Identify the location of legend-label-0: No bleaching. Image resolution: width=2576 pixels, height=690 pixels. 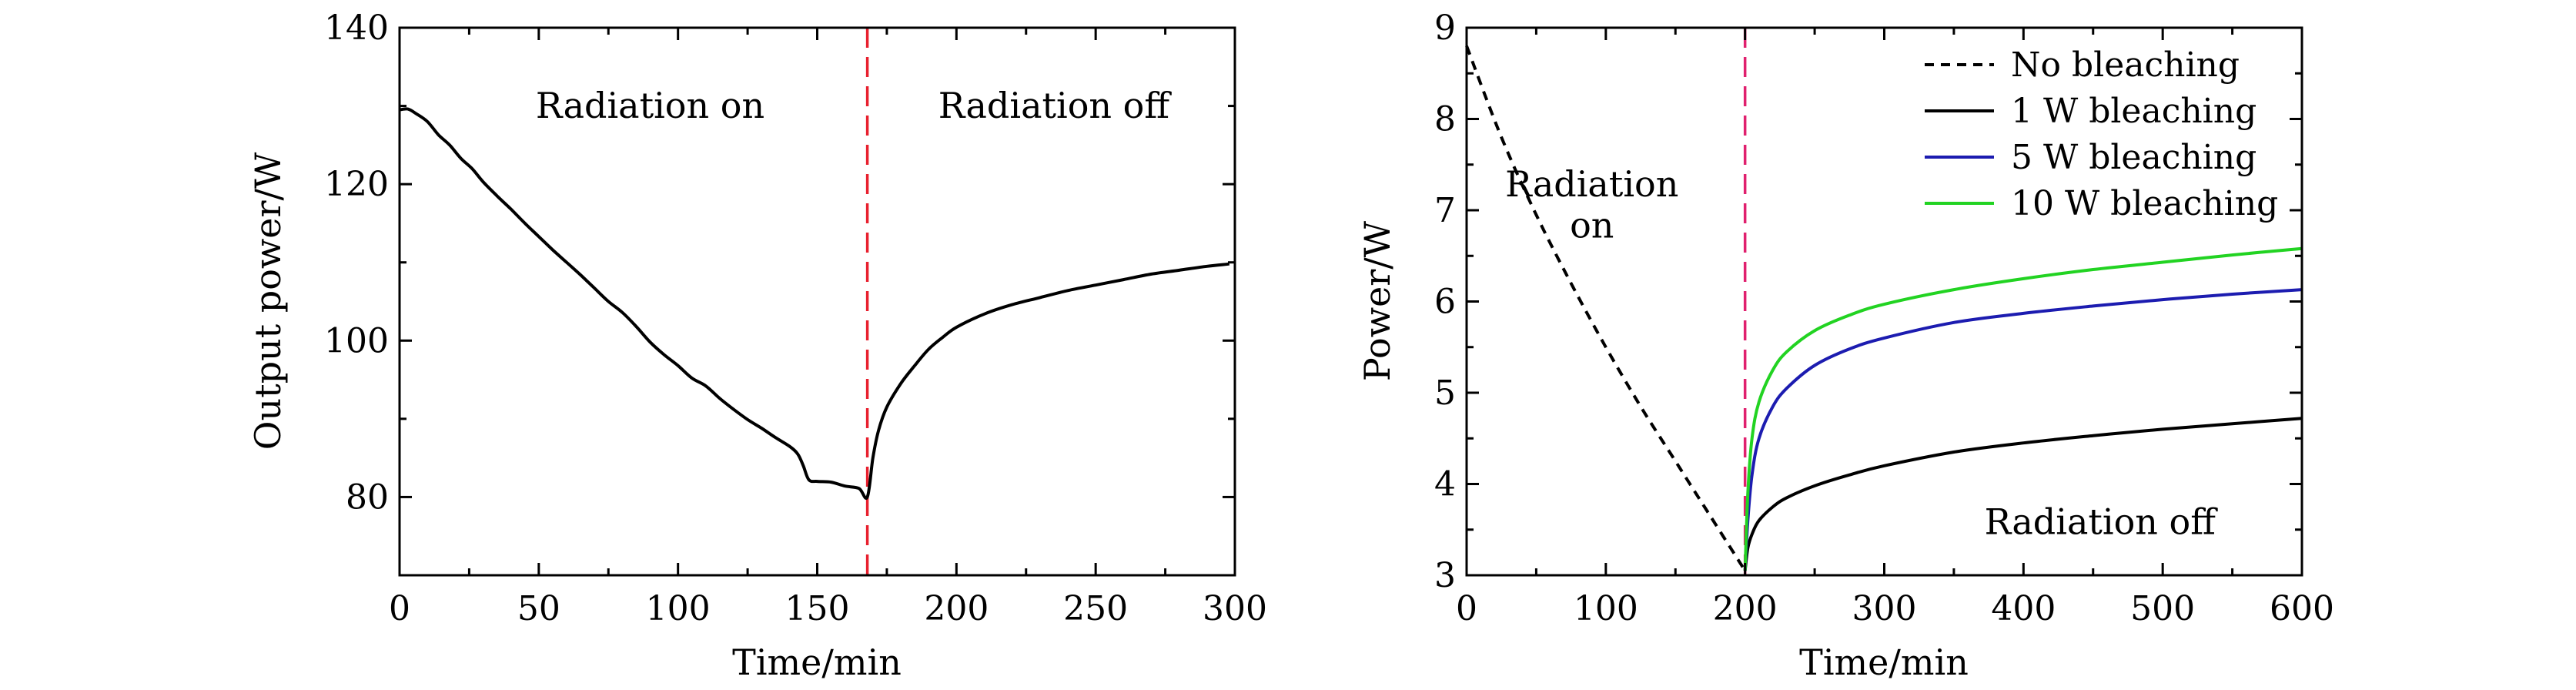
(2125, 65).